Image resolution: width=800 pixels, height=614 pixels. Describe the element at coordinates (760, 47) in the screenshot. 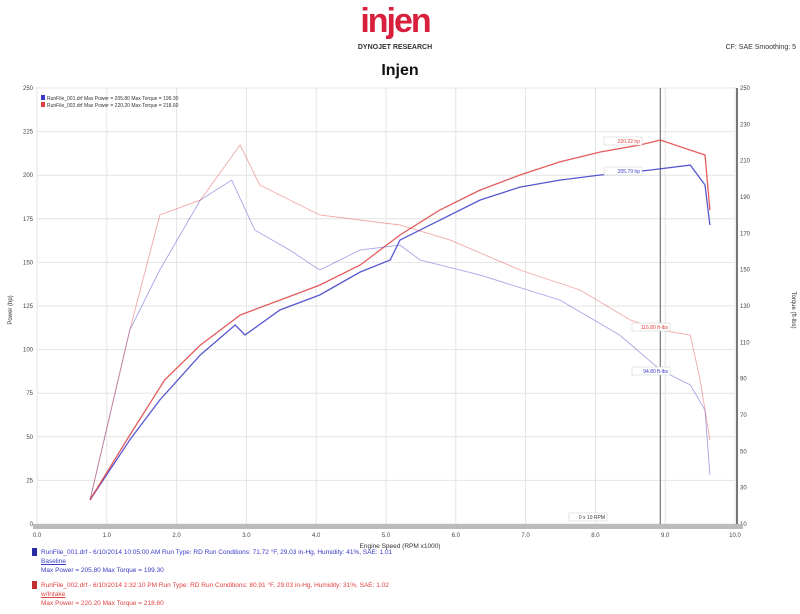

I see `correction-info: CF: SAE Smoothing: 5` at that location.